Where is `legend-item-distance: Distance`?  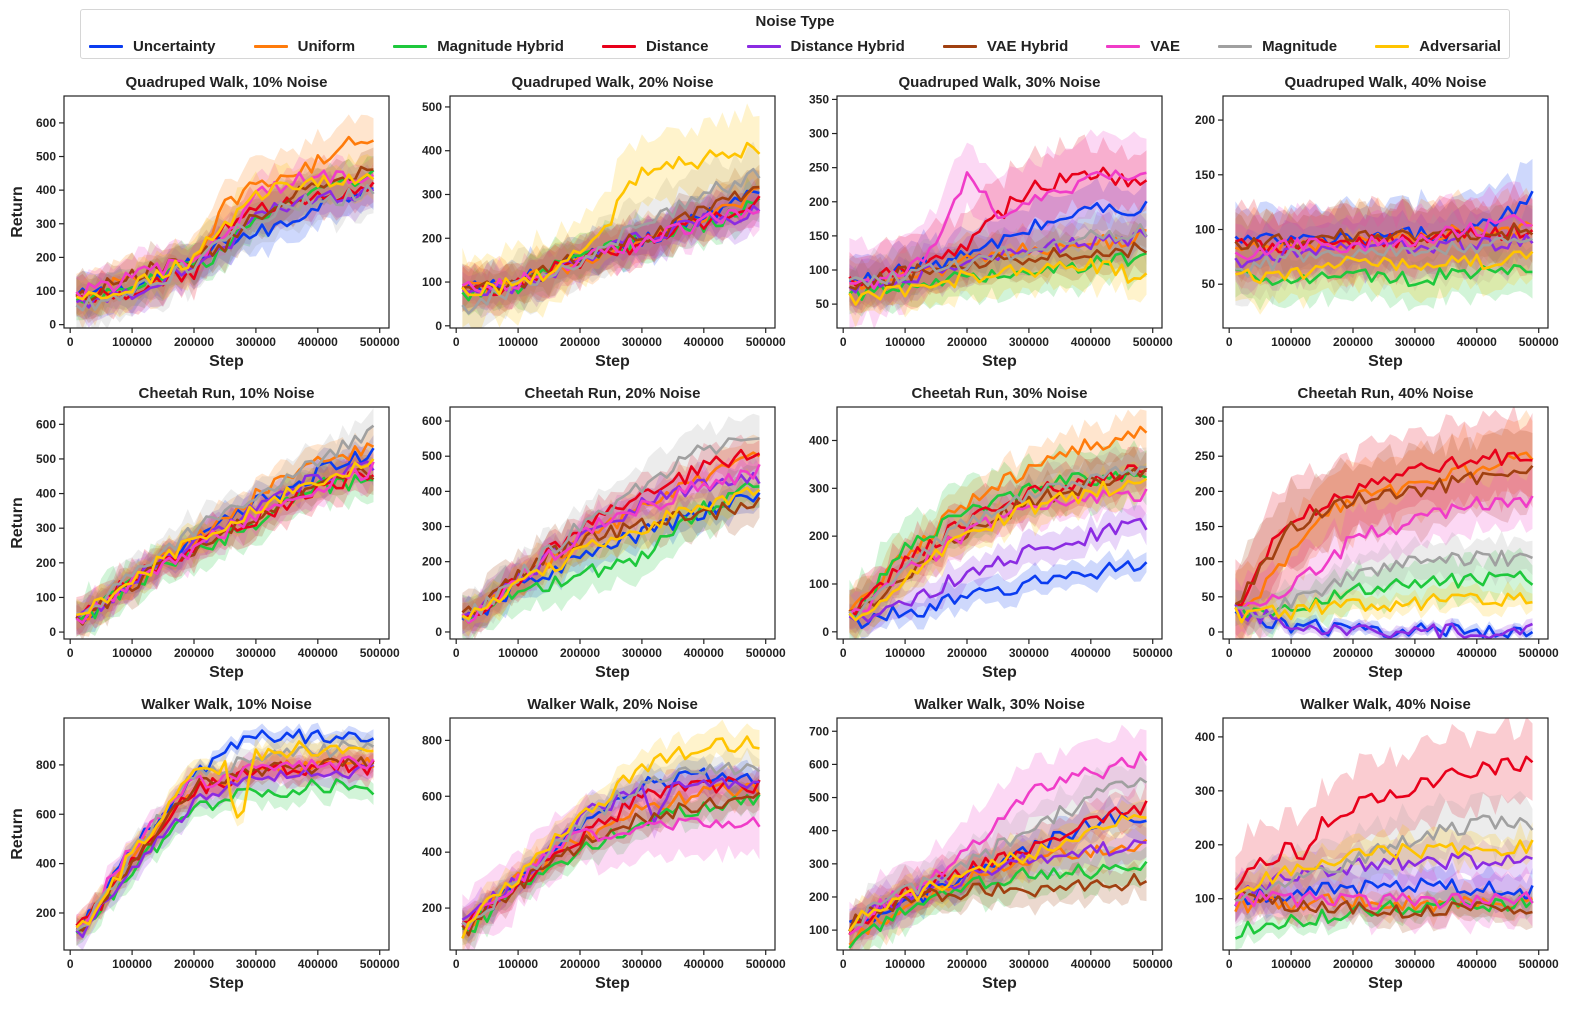
legend-item-distance: Distance is located at coordinates (654, 46).